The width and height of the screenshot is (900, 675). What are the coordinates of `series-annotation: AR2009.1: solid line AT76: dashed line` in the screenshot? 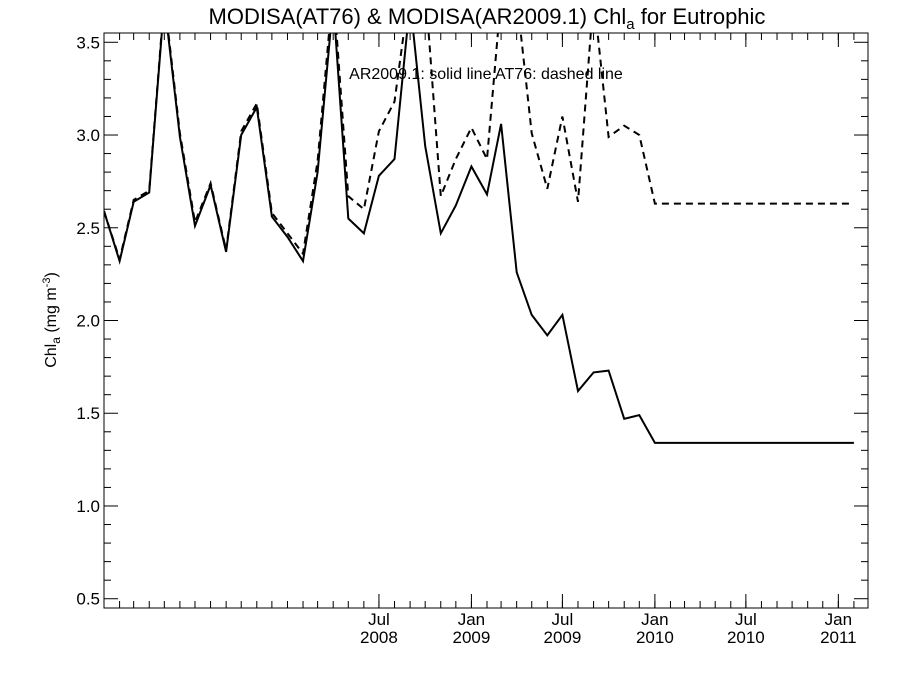 It's located at (486, 74).